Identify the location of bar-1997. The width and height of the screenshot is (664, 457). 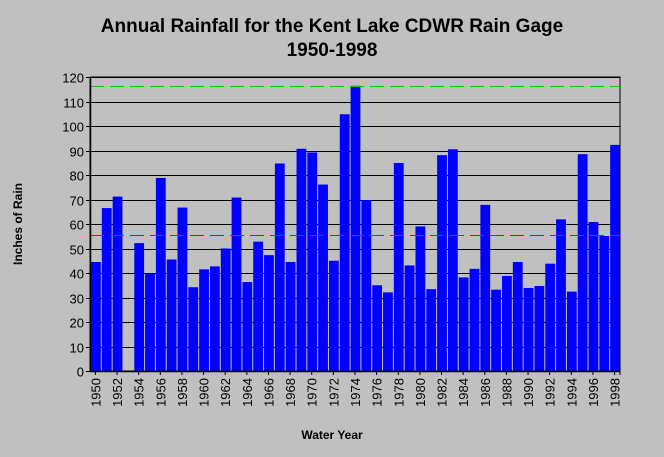
(604, 303).